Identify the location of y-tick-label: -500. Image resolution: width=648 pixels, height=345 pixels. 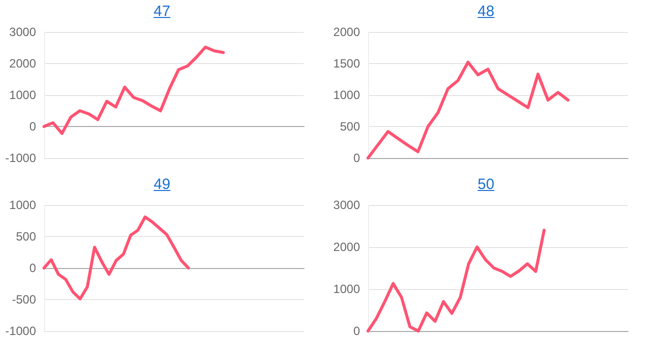
(24, 299).